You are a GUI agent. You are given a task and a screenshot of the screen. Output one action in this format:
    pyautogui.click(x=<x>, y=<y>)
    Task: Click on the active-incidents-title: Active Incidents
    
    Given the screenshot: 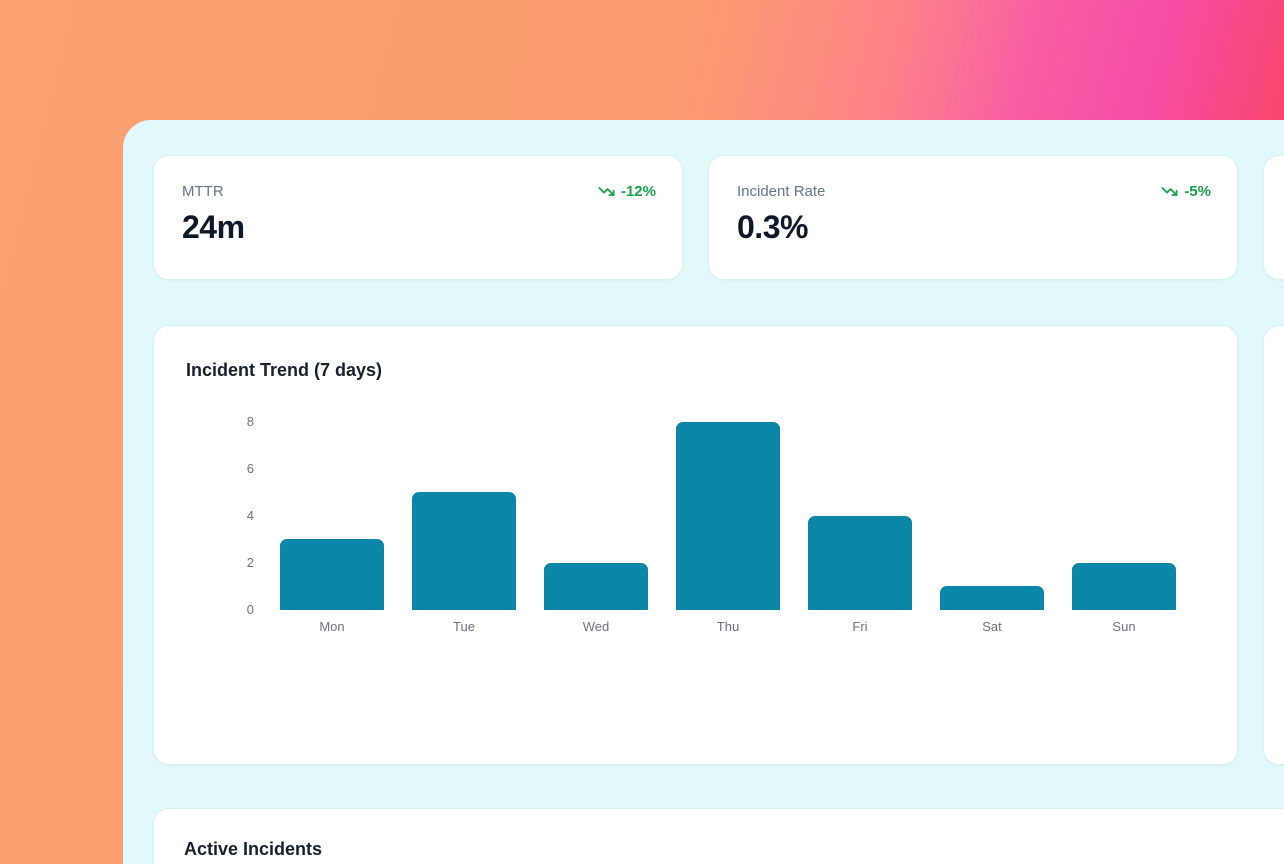 What is the action you would take?
    pyautogui.click(x=253, y=849)
    